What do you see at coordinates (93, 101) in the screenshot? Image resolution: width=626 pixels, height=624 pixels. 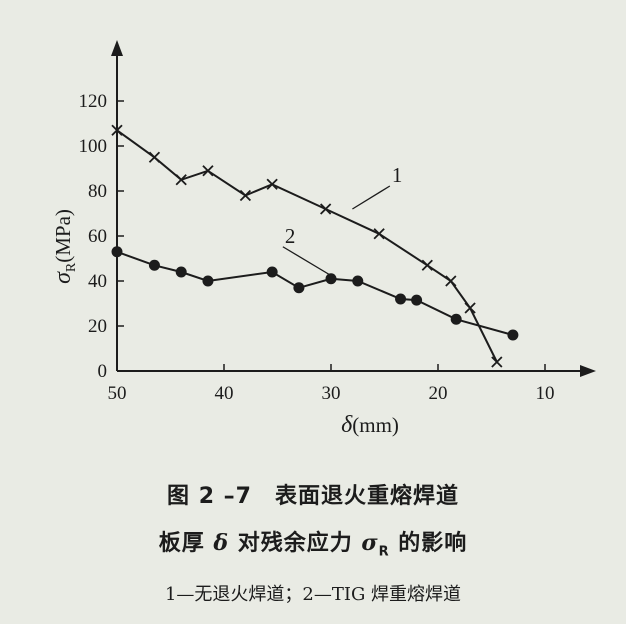 I see `y-tick-label: 120` at bounding box center [93, 101].